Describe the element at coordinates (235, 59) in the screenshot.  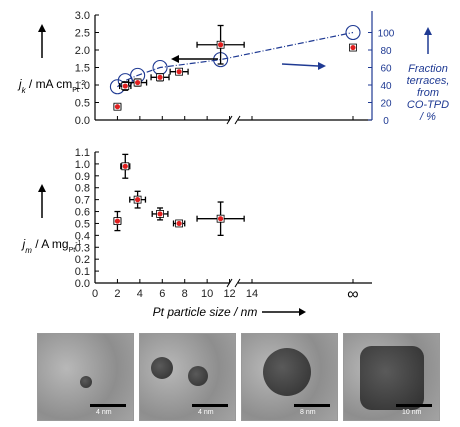
I see `series-line-terraces` at that location.